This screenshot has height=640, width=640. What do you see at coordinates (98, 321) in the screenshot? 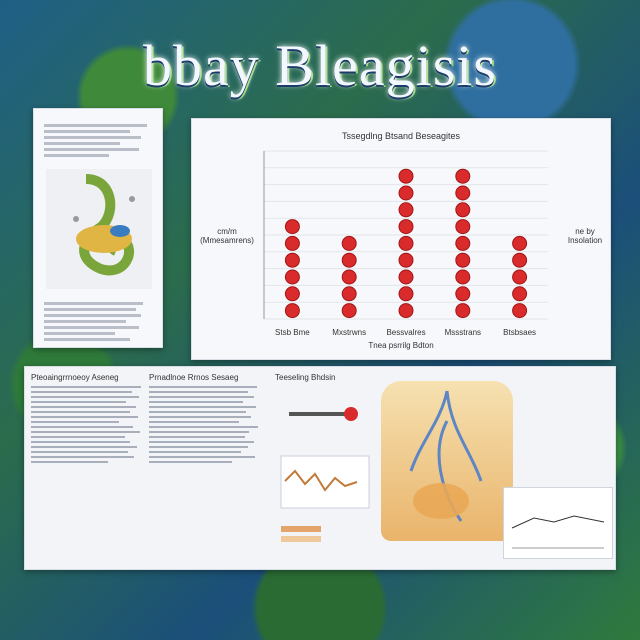
I see `left-doc-text-lines-bottom` at bounding box center [98, 321].